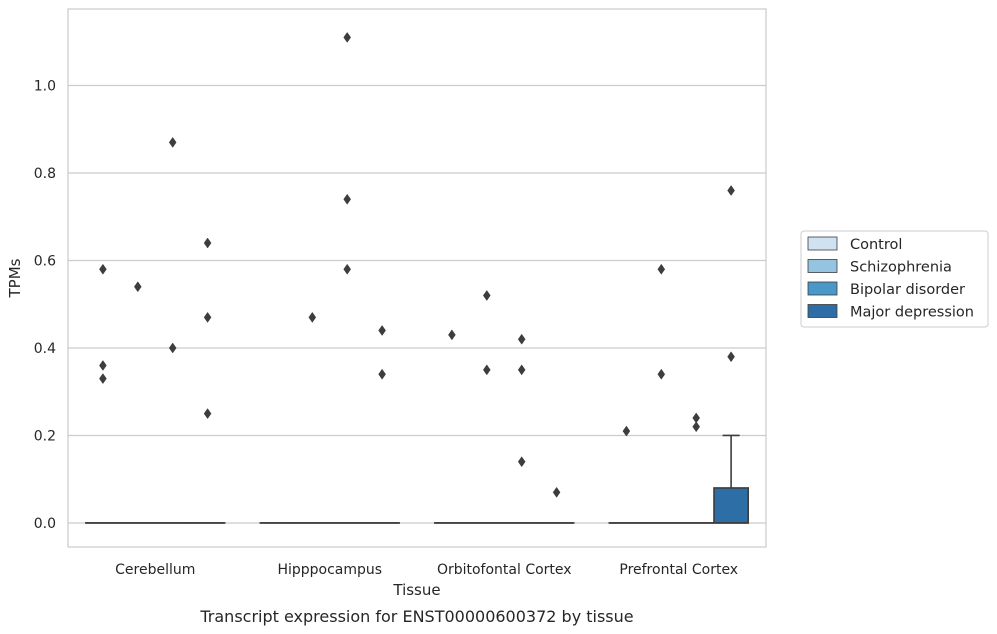 The height and width of the screenshot is (634, 997). I want to click on x-tick-label: Prefrontal Cortex, so click(678, 570).